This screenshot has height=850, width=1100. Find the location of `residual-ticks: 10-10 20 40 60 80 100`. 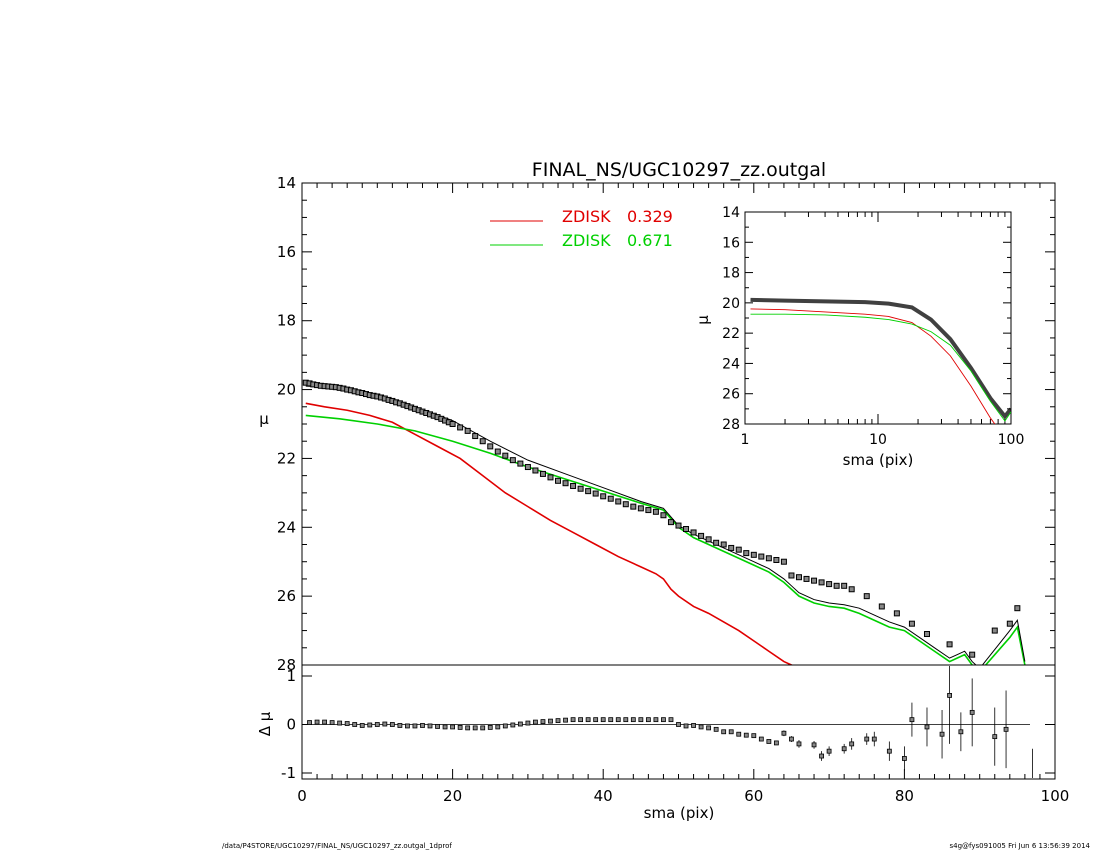

residual-ticks: 10-10 20 40 60 80 100 is located at coordinates (675, 736).